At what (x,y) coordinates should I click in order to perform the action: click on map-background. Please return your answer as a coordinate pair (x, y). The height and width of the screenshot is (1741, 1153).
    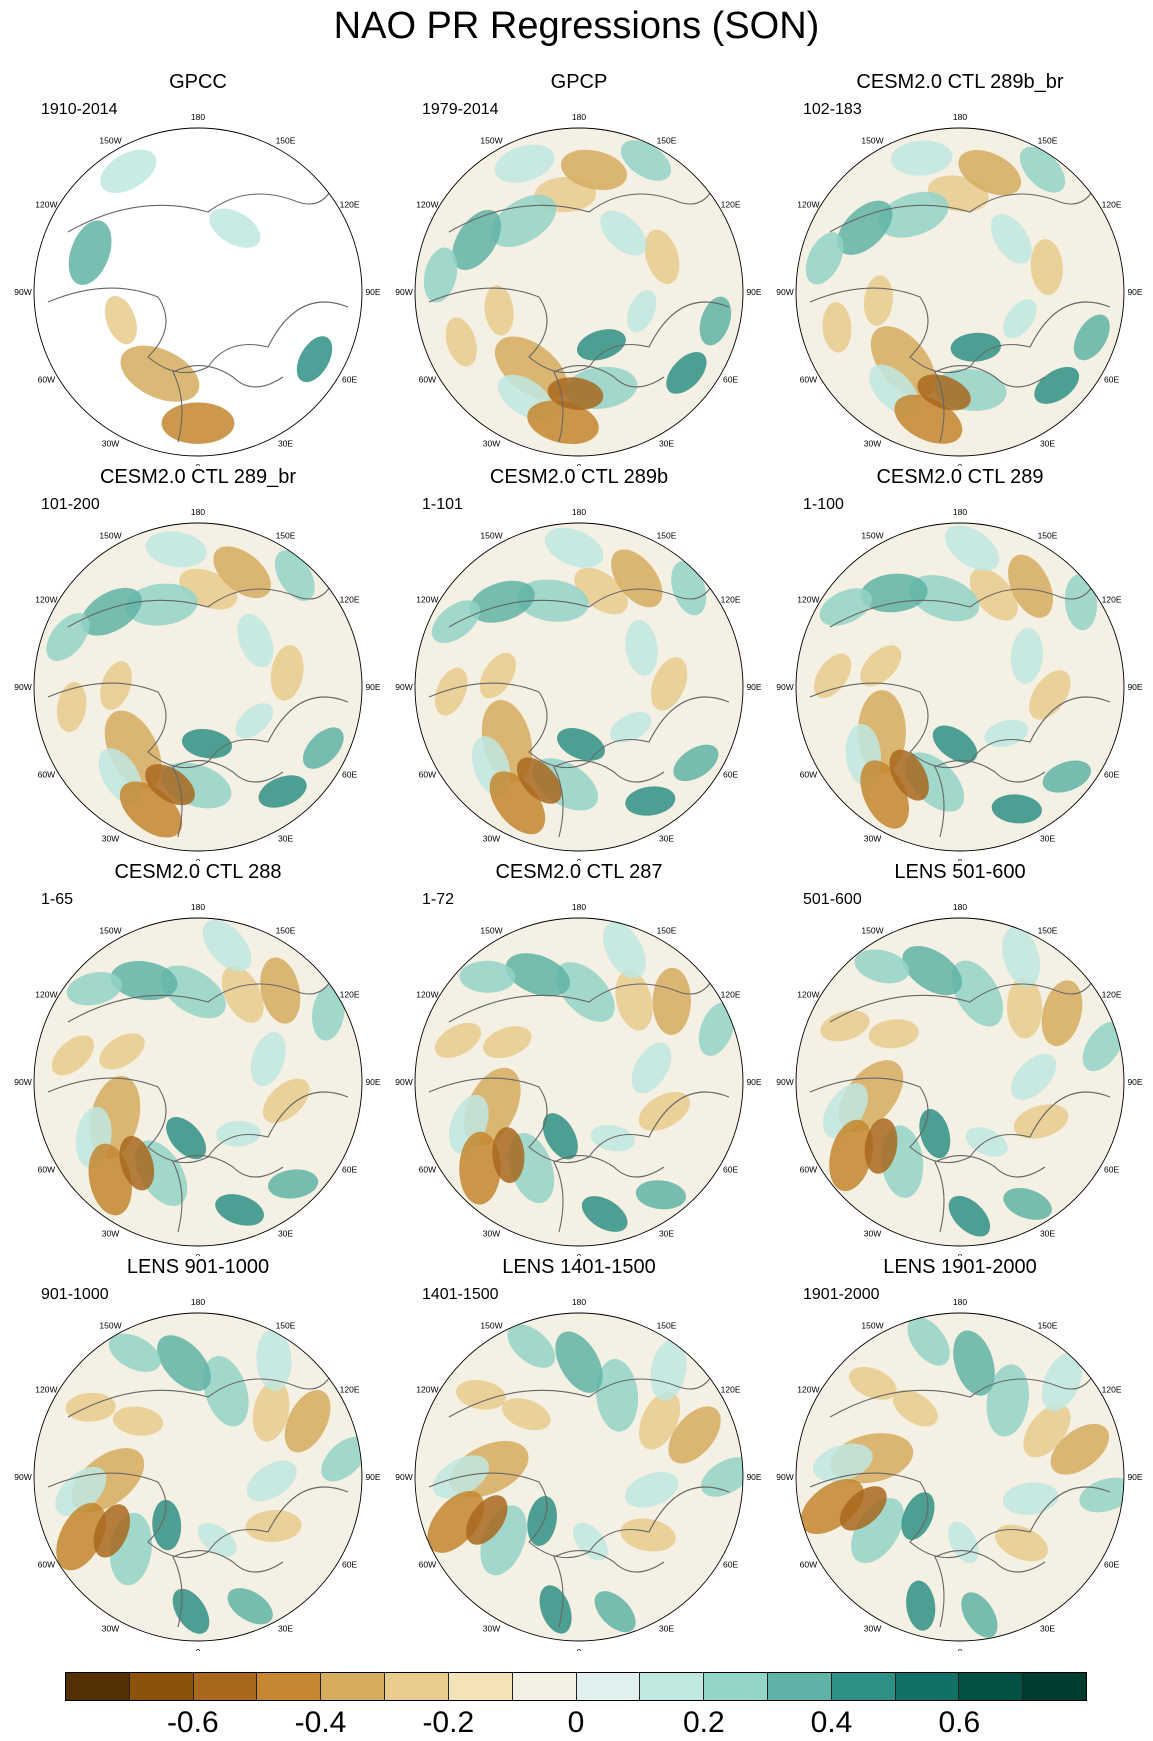
    Looking at the image, I should click on (198, 1082).